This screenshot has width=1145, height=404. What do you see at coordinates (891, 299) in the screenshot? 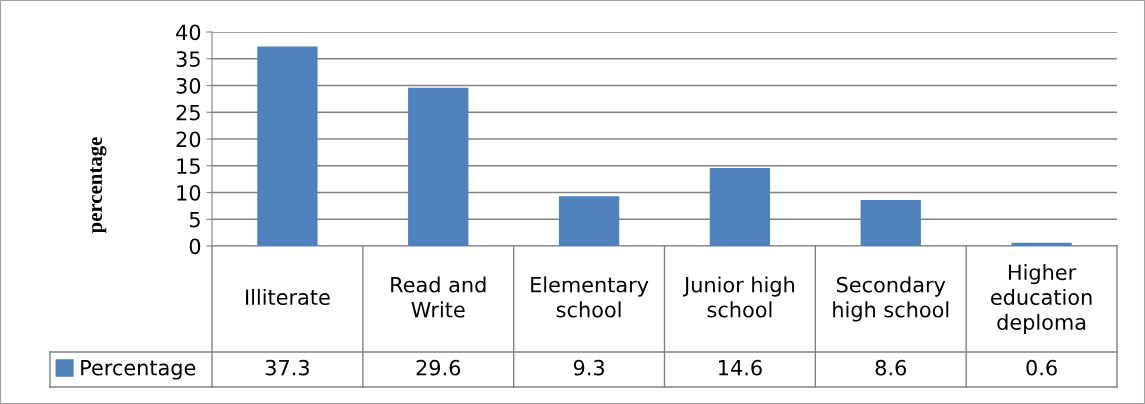
I see `x-tick-label: Secondary high school` at bounding box center [891, 299].